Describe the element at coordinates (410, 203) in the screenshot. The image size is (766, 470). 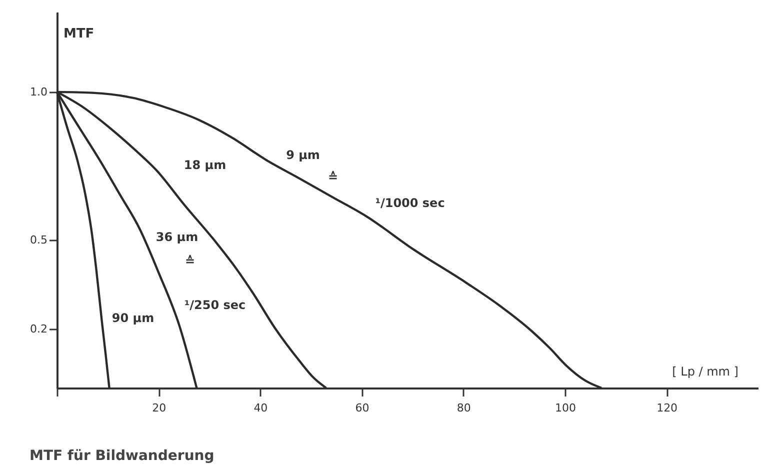
I see `annotation: ¹/1000 sec` at that location.